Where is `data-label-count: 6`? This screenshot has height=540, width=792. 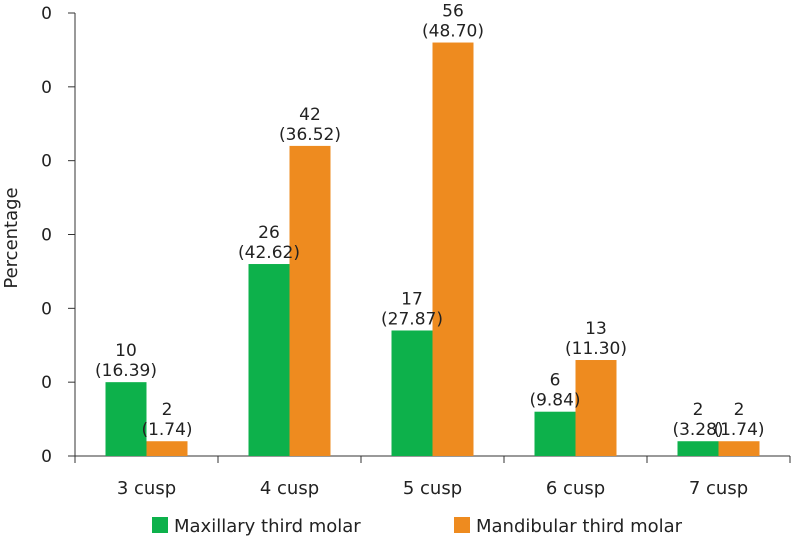
data-label-count: 6 is located at coordinates (555, 381).